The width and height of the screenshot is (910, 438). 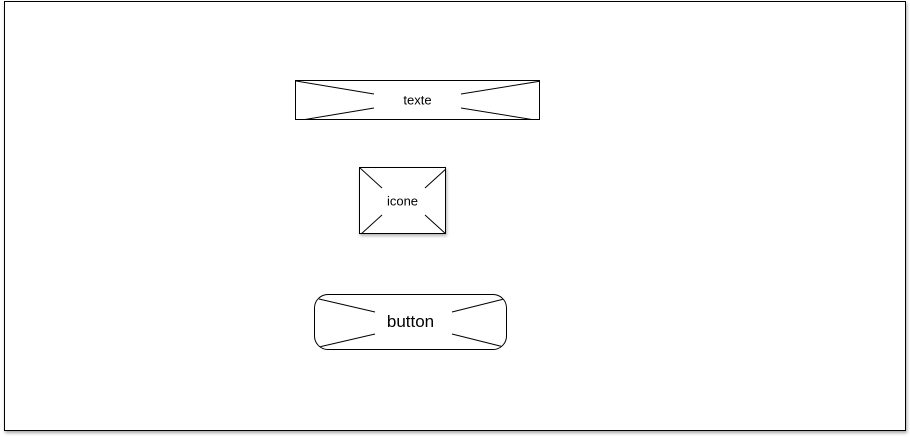 I want to click on text-placeholder: texte, so click(x=417, y=100).